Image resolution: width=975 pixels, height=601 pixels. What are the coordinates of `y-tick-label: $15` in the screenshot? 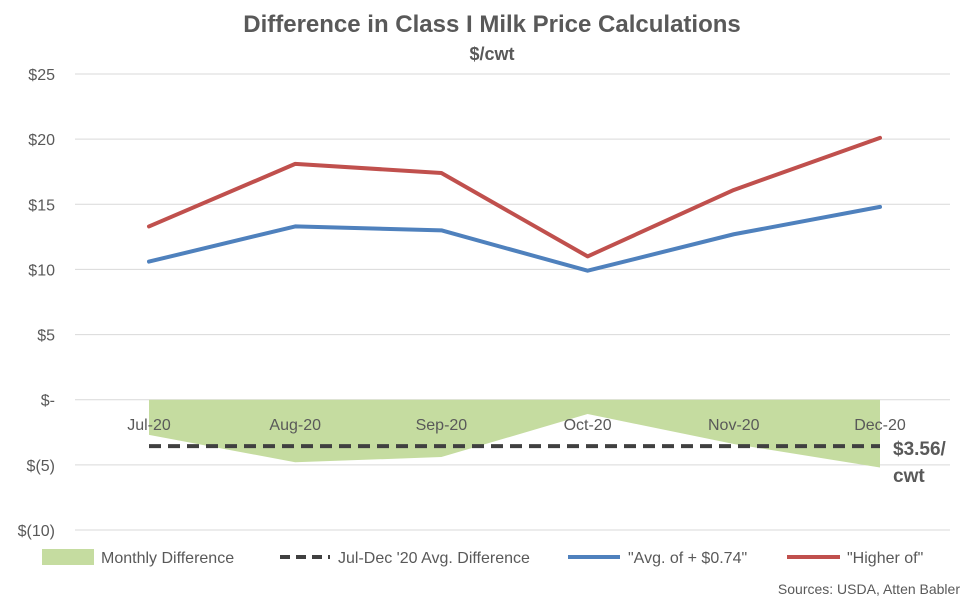 It's located at (41, 205).